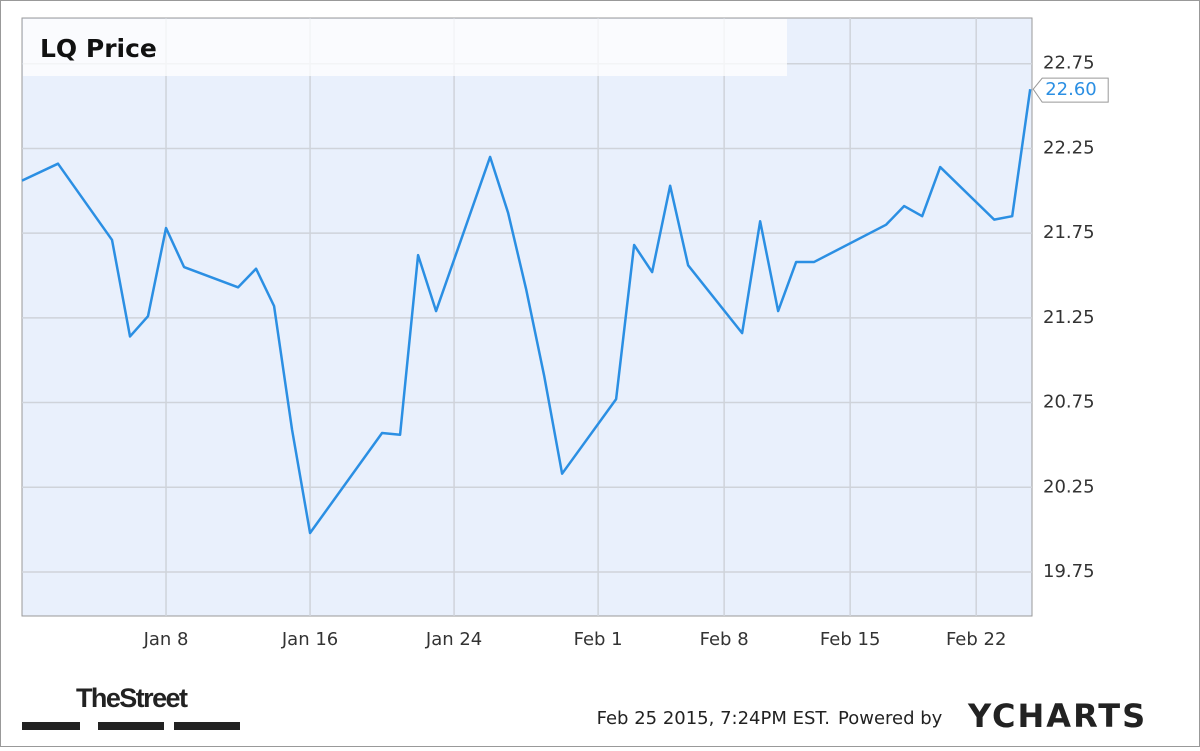  What do you see at coordinates (713, 718) in the screenshot?
I see `timestamp: Feb 25 2015, 7:24PM EST.` at bounding box center [713, 718].